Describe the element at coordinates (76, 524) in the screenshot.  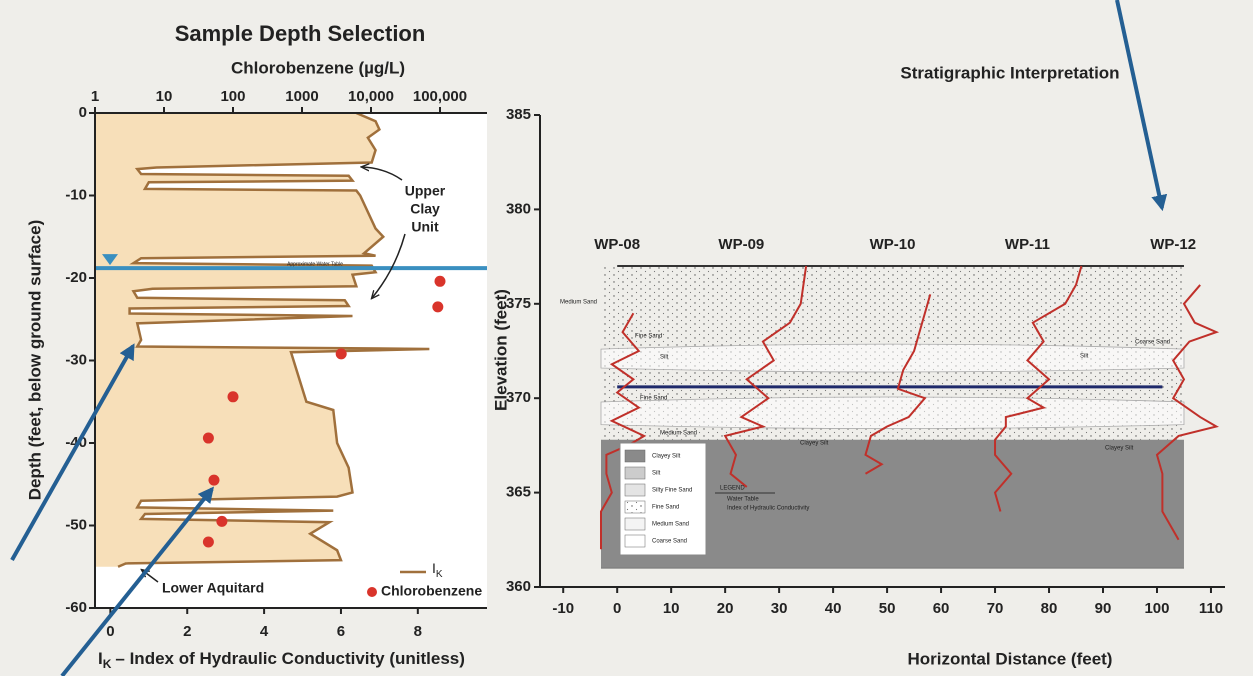
I see `y-tick-label: -50` at that location.